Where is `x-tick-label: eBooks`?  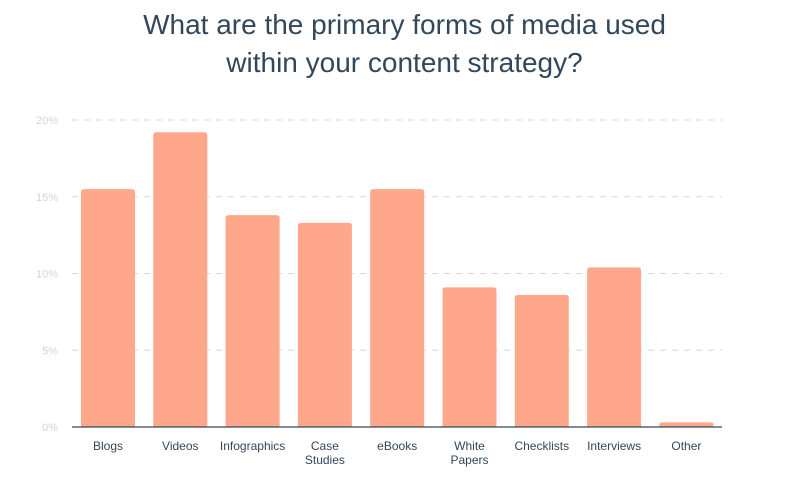
x-tick-label: eBooks is located at coordinates (397, 446).